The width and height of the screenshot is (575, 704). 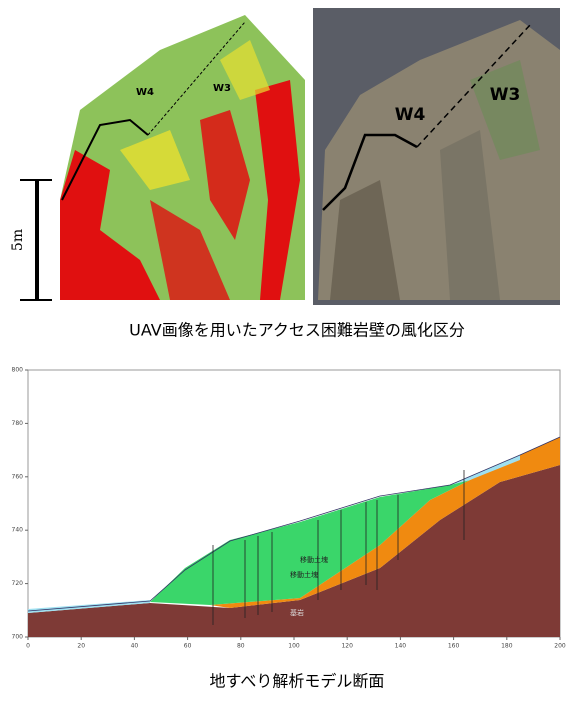 I want to click on y-tick-label: 800, so click(x=18, y=370).